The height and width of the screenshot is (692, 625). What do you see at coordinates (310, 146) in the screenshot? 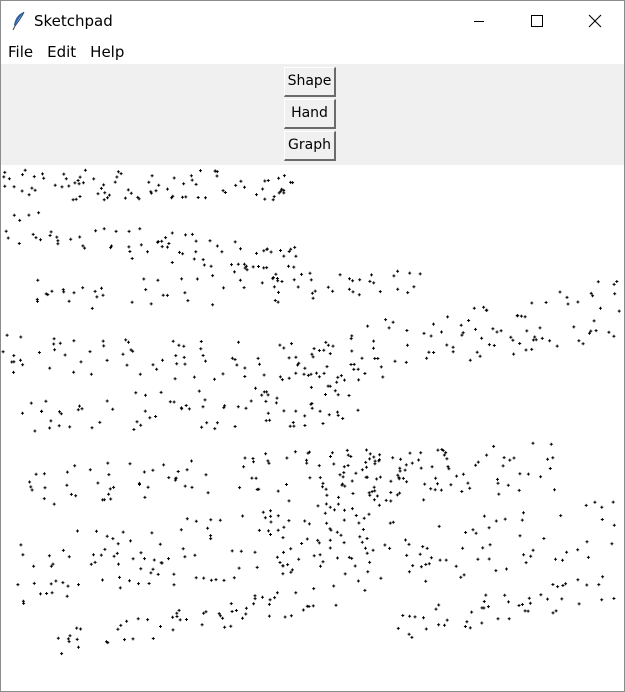
I see `graph-button: Graph` at bounding box center [310, 146].